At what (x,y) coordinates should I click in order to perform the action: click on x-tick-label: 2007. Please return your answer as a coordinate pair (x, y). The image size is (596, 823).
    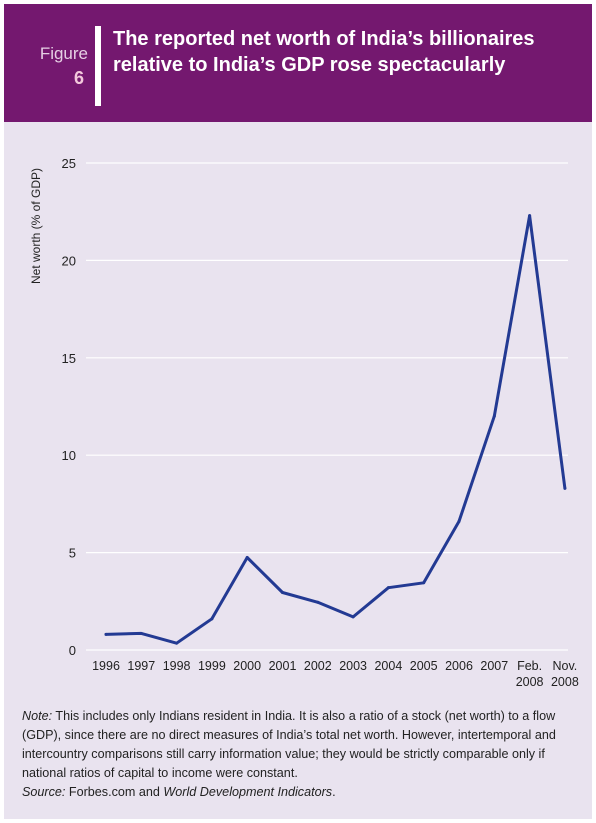
    Looking at the image, I should click on (494, 666).